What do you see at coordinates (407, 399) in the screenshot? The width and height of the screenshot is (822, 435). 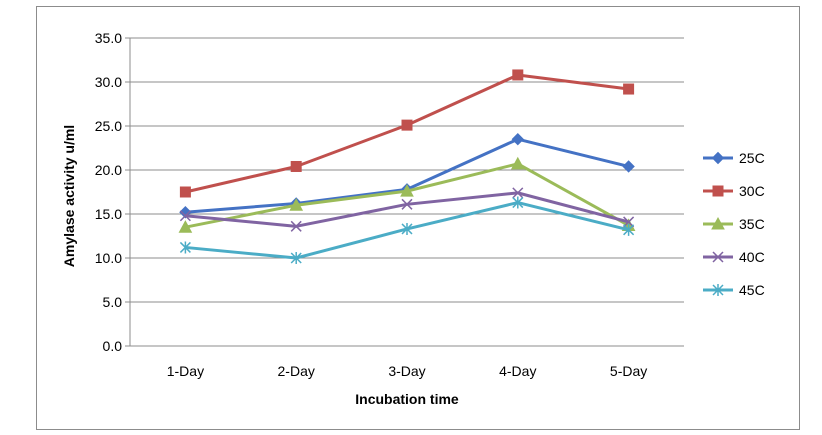 I see `x-axis-title: Incubation time` at bounding box center [407, 399].